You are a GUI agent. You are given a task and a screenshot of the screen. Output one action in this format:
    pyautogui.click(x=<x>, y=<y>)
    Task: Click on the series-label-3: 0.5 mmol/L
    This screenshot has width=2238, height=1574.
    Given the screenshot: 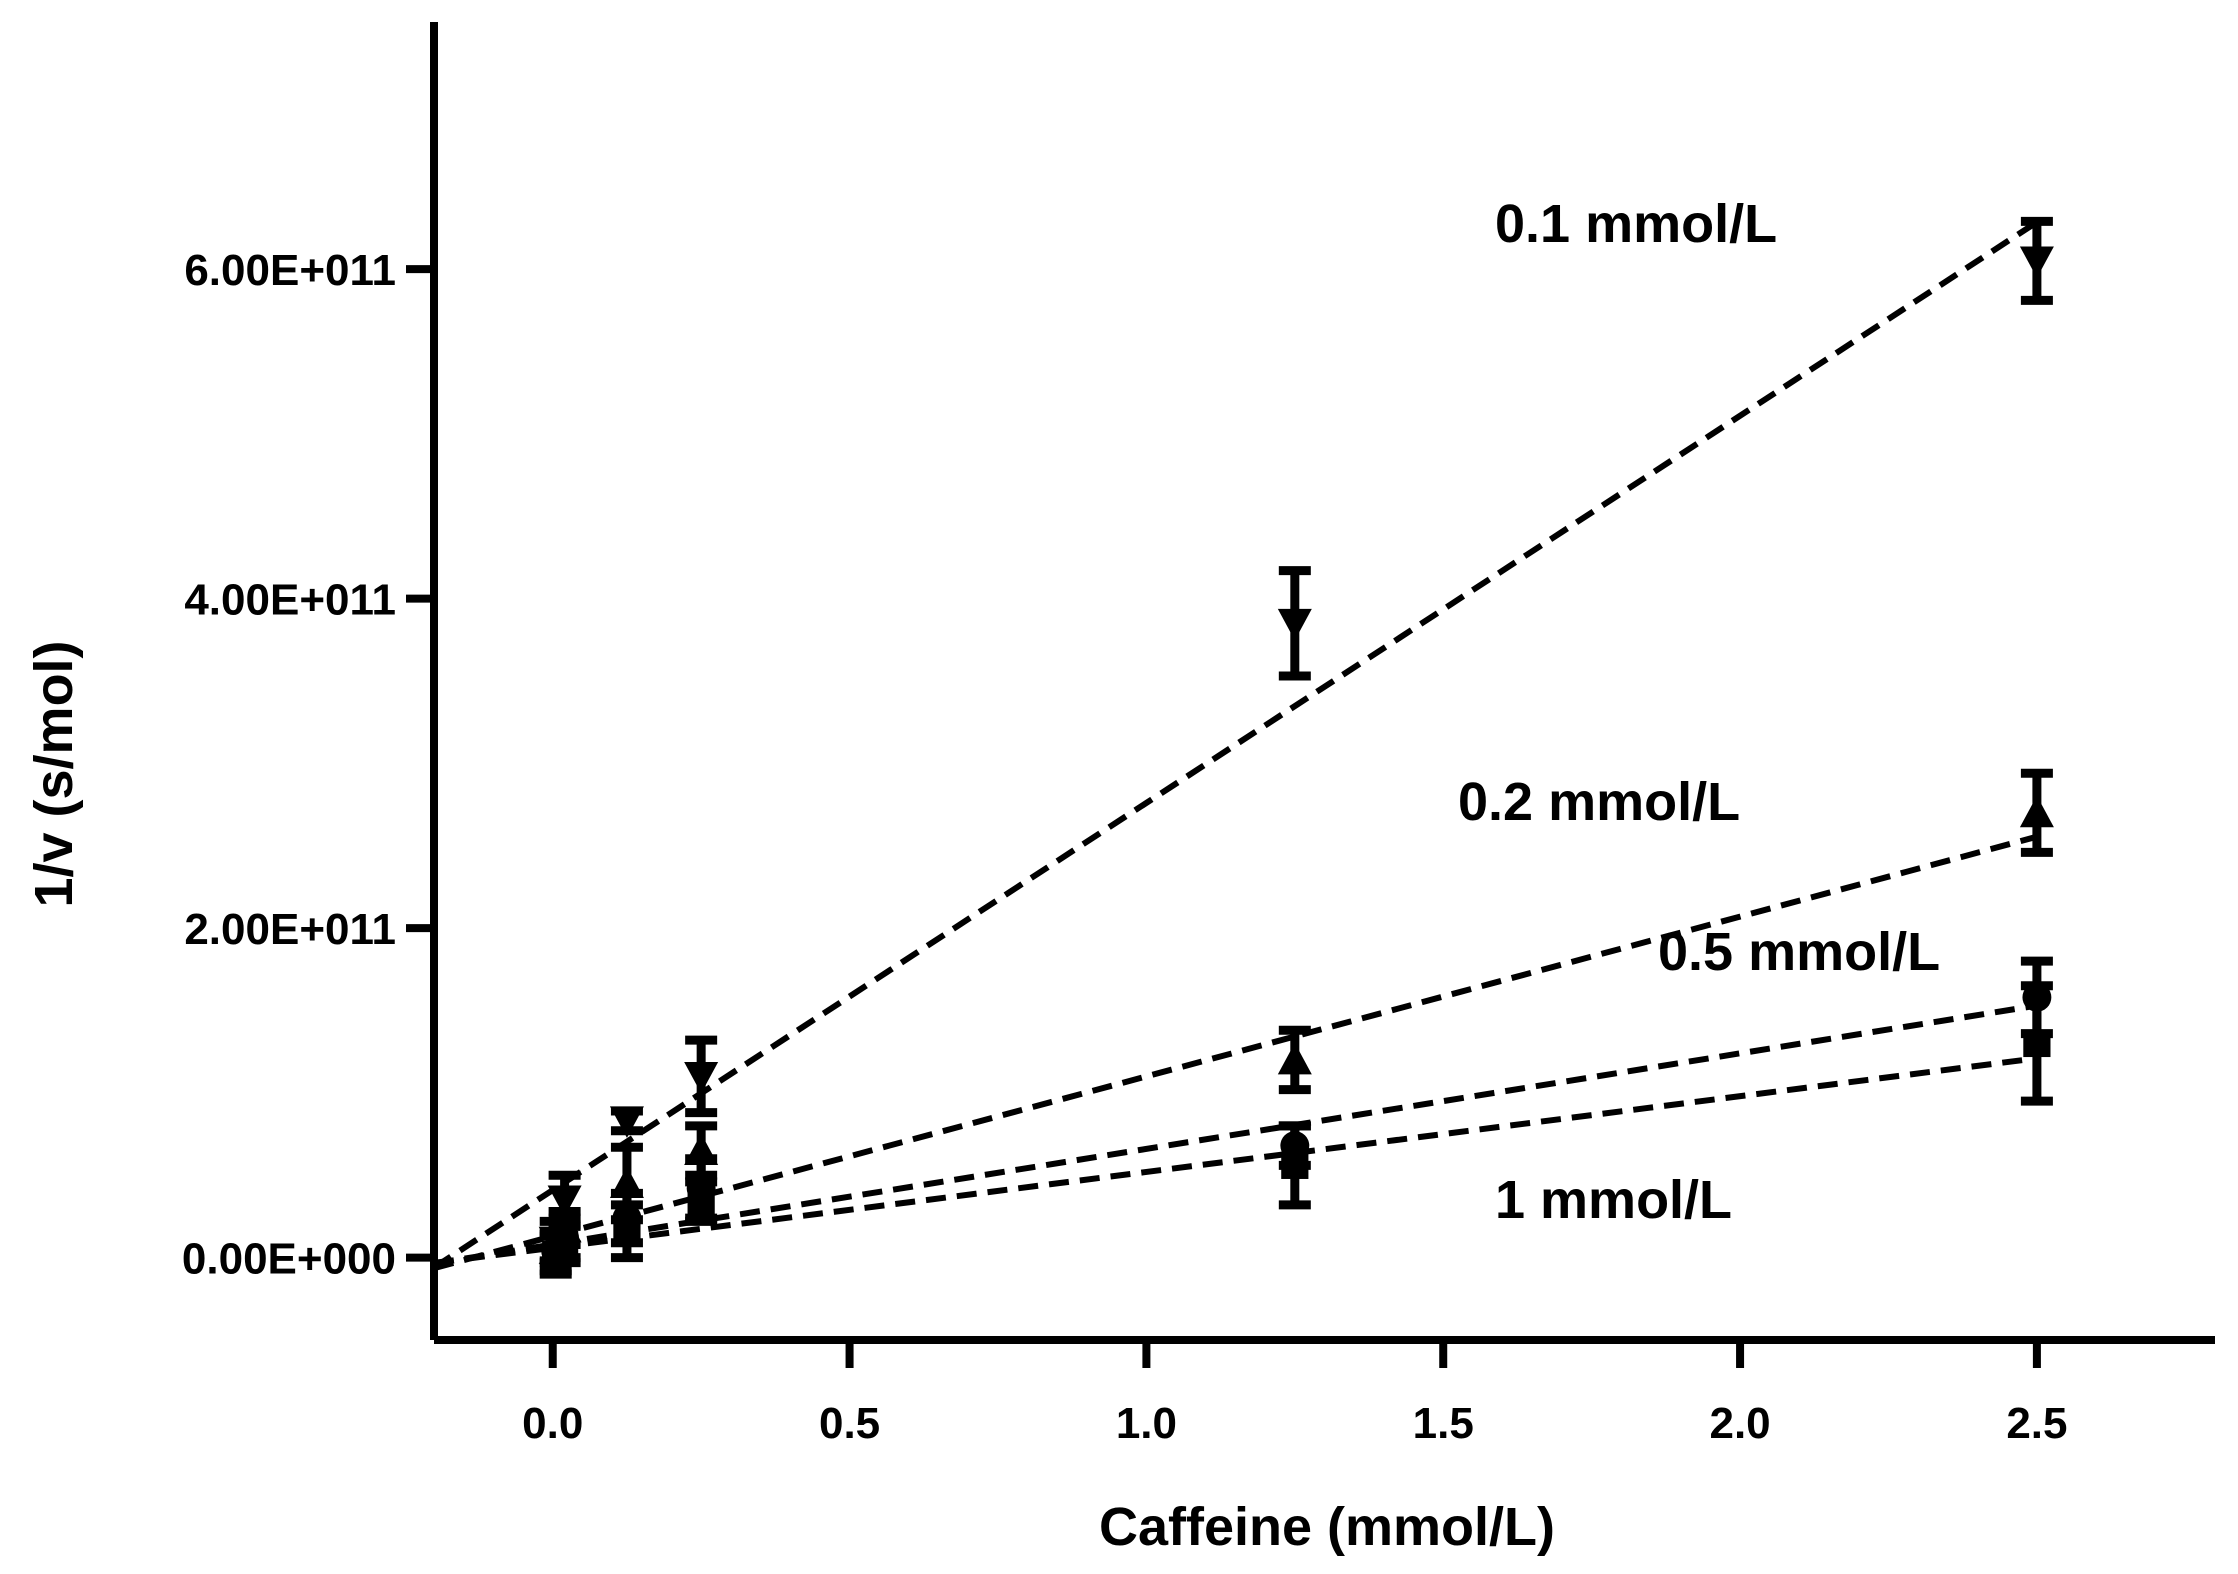 What is the action you would take?
    pyautogui.click(x=1799, y=952)
    